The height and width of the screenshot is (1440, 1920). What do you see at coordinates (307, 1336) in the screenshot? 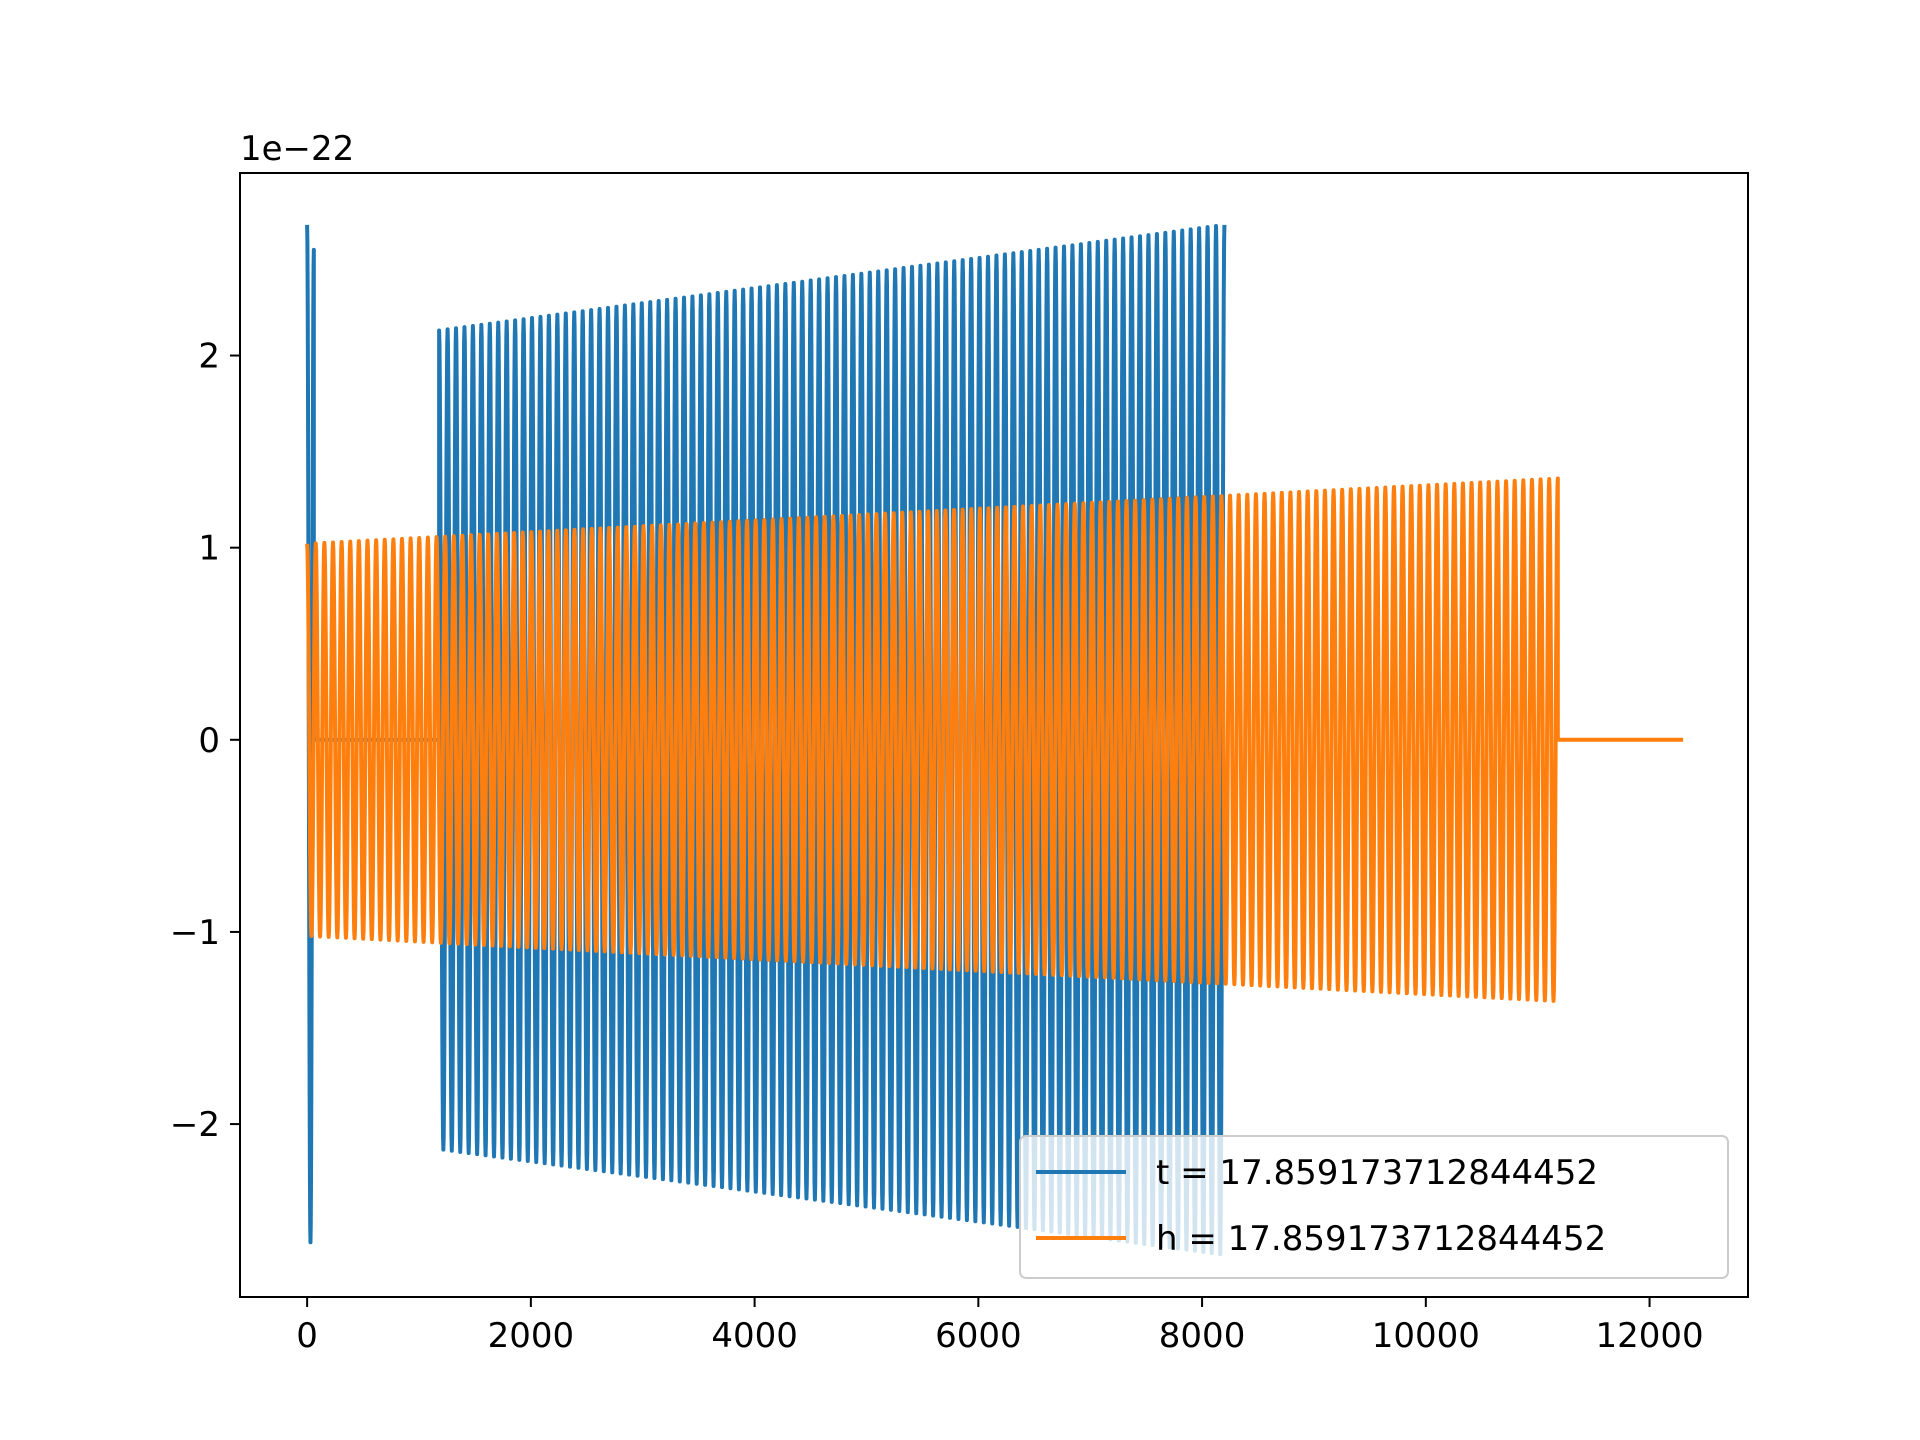
I see `x-tick-label: 0` at bounding box center [307, 1336].